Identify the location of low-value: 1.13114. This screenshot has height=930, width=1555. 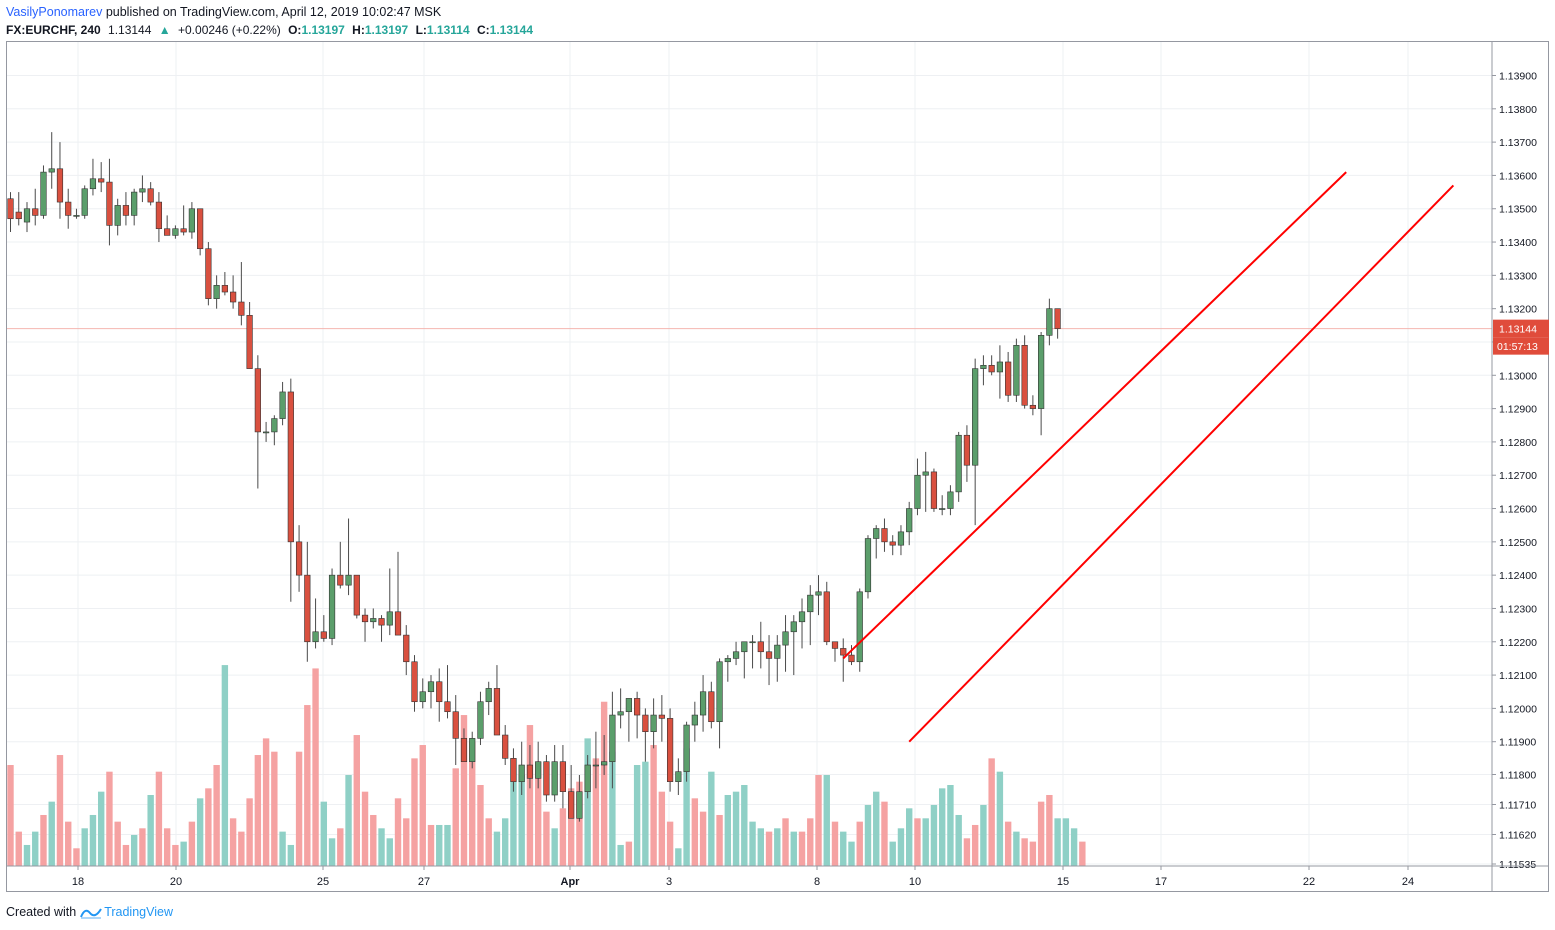
(448, 30).